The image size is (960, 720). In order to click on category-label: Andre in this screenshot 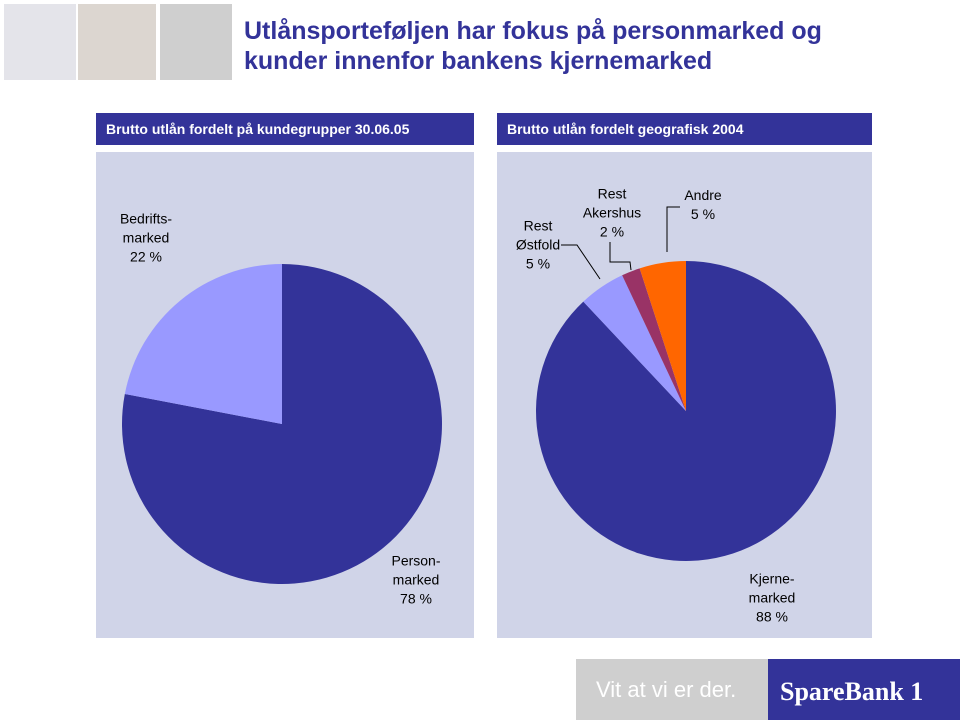, I will do `click(703, 195)`.